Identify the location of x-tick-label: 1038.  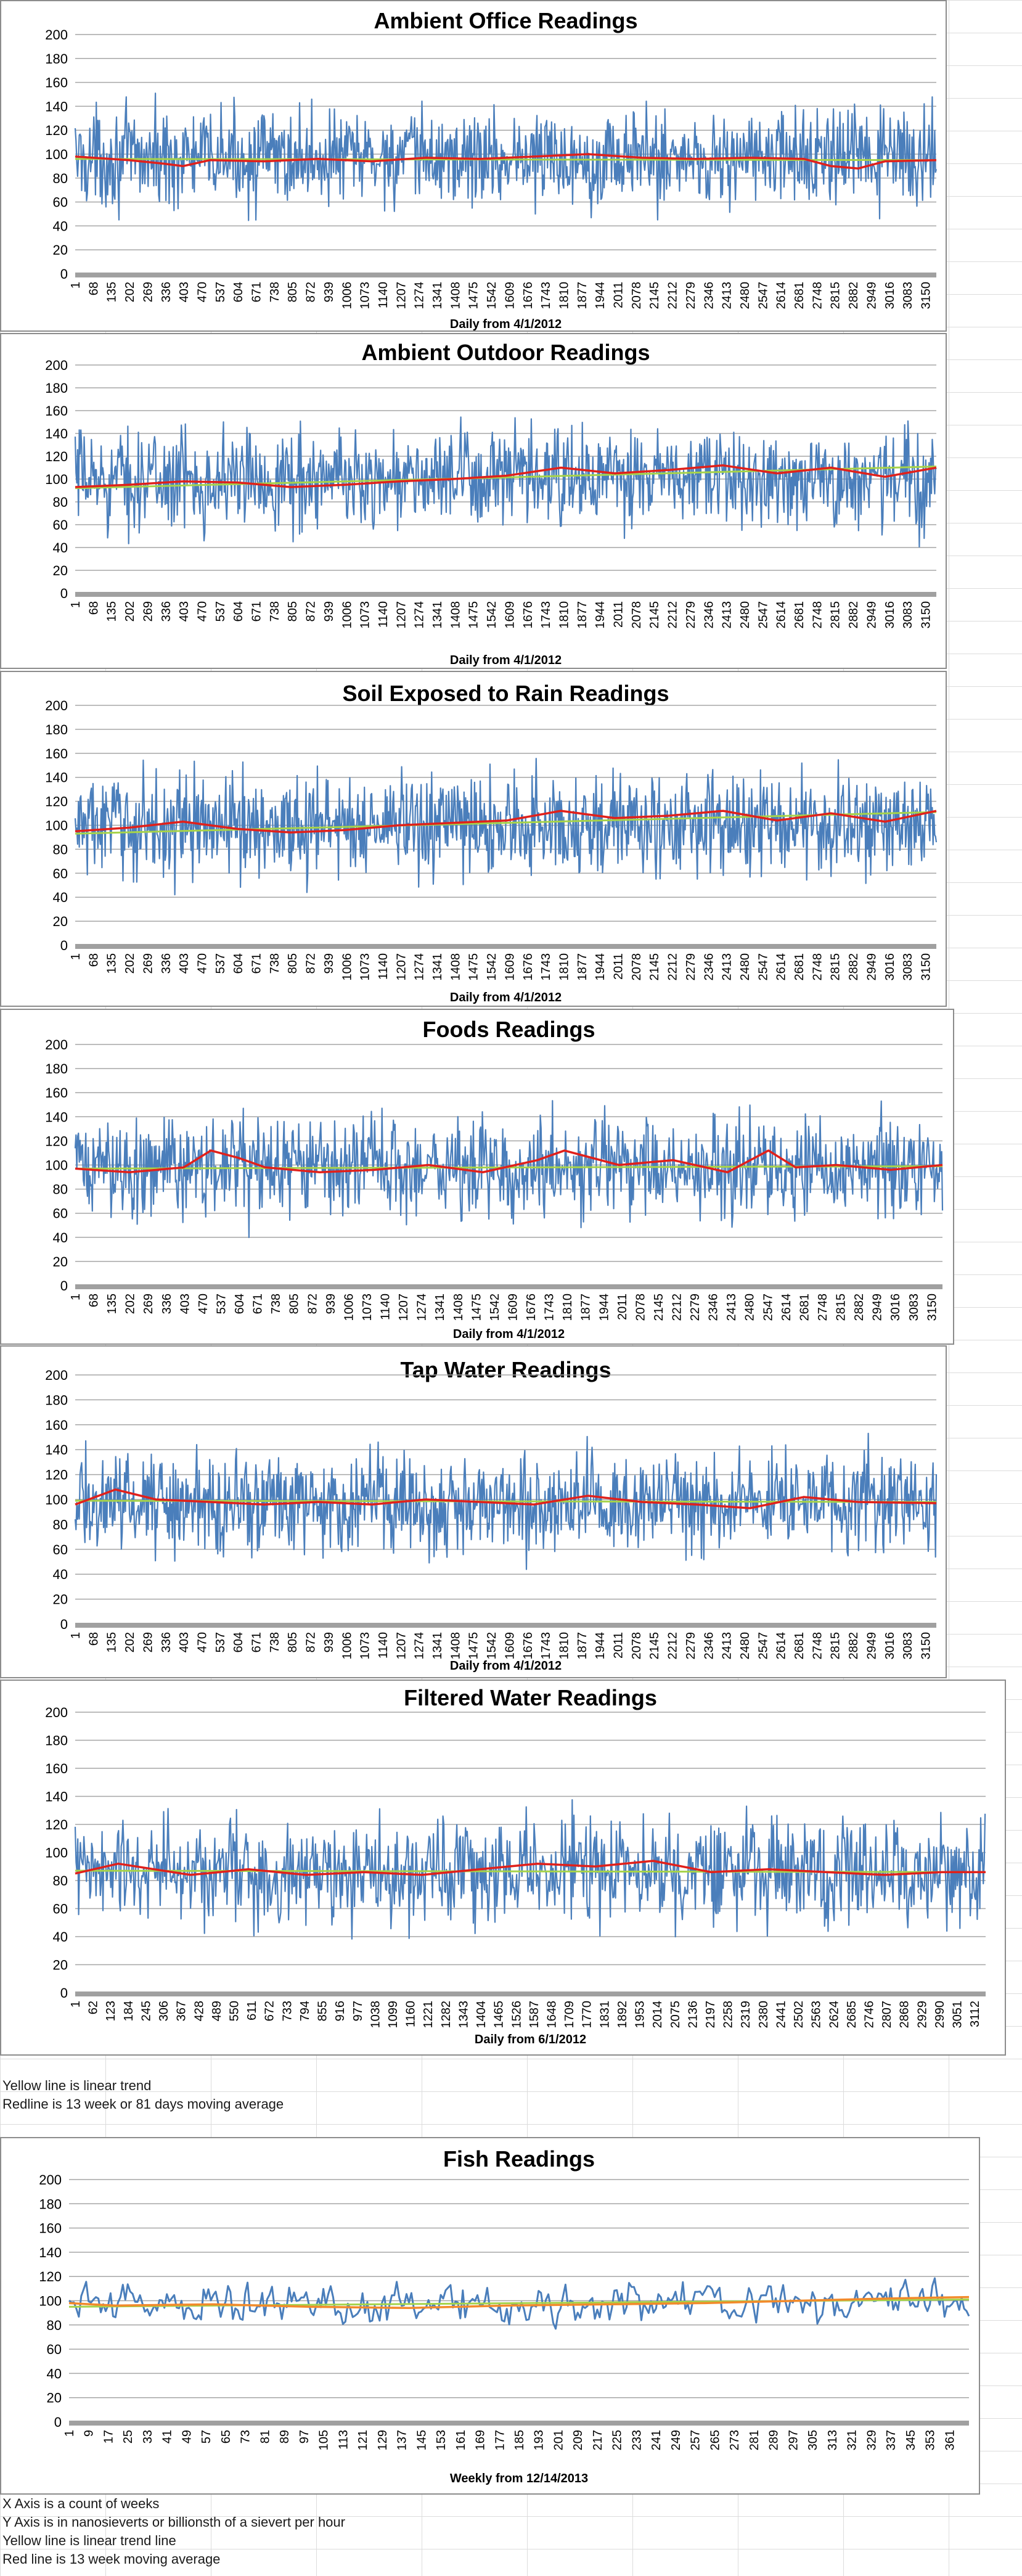
(376, 2015).